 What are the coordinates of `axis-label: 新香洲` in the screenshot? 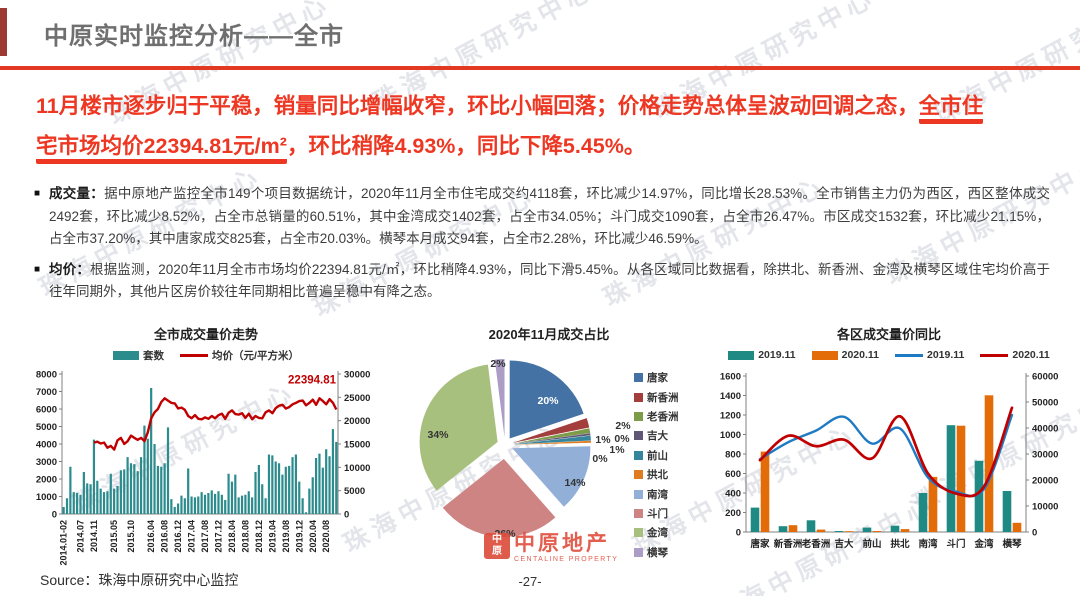 It's located at (788, 544).